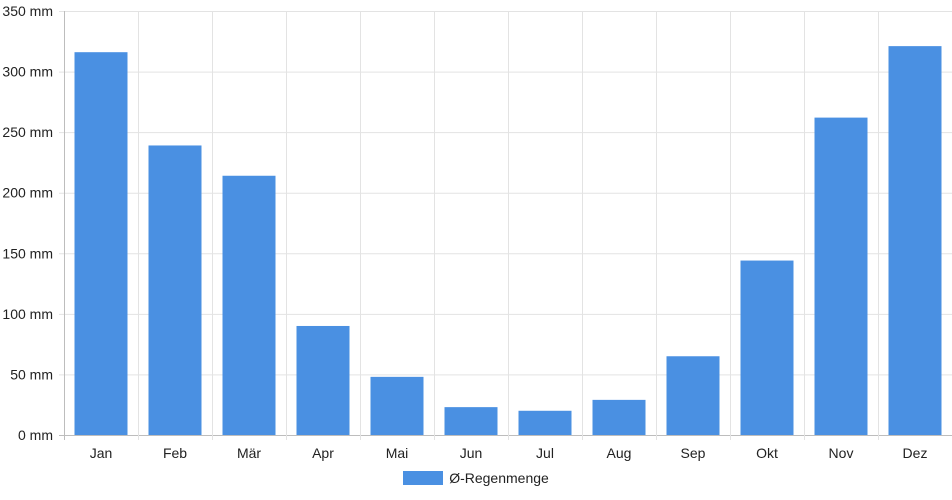  What do you see at coordinates (397, 405) in the screenshot?
I see `bar-mai` at bounding box center [397, 405].